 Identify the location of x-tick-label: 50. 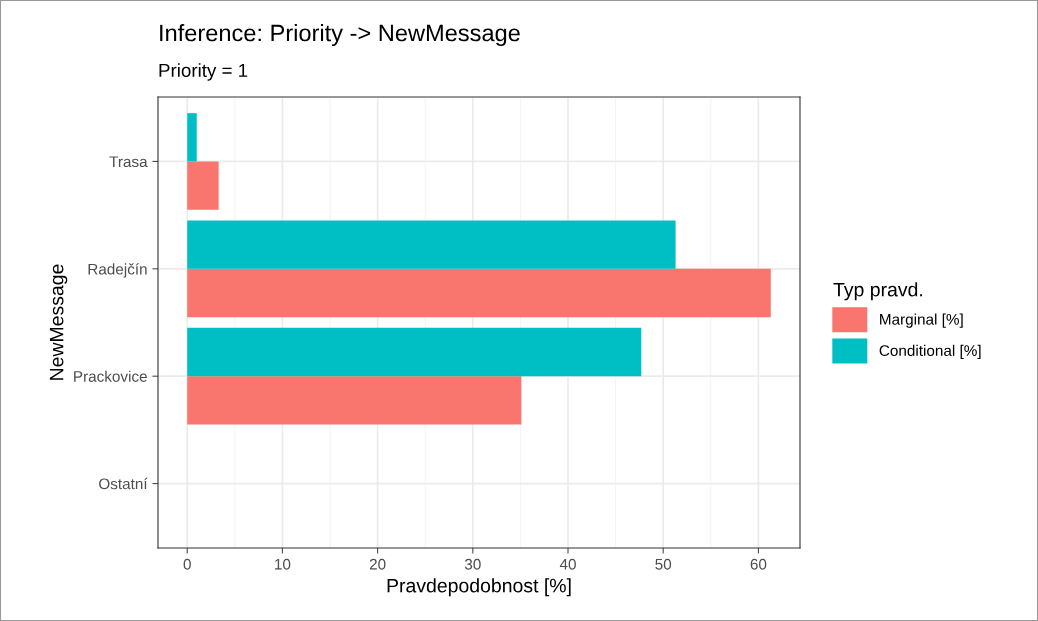
(663, 564).